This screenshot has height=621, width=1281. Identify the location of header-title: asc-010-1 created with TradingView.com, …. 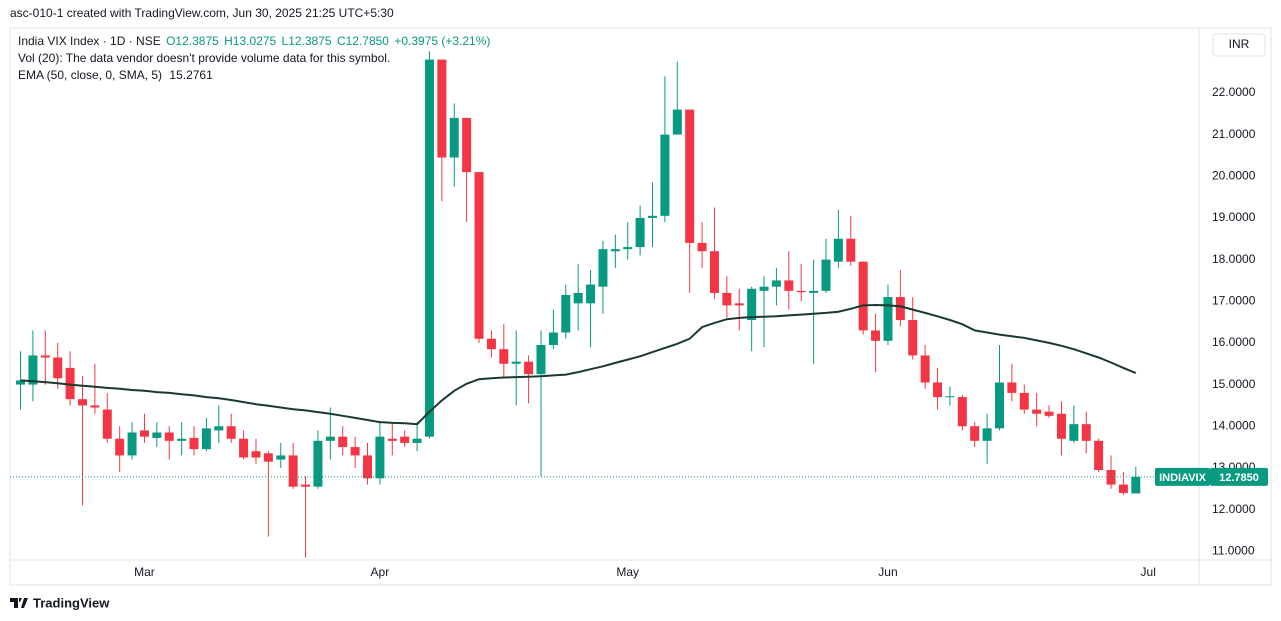
(202, 13).